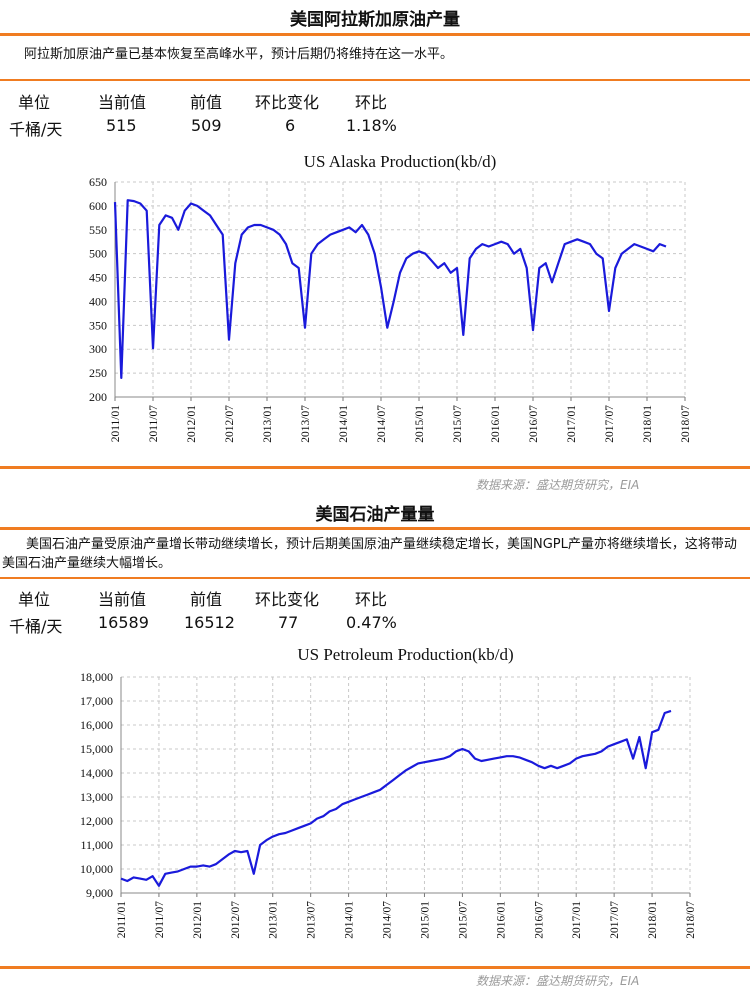 The image size is (750, 991). I want to click on chart-title: US Alaska Production(kb/d), so click(400, 161).